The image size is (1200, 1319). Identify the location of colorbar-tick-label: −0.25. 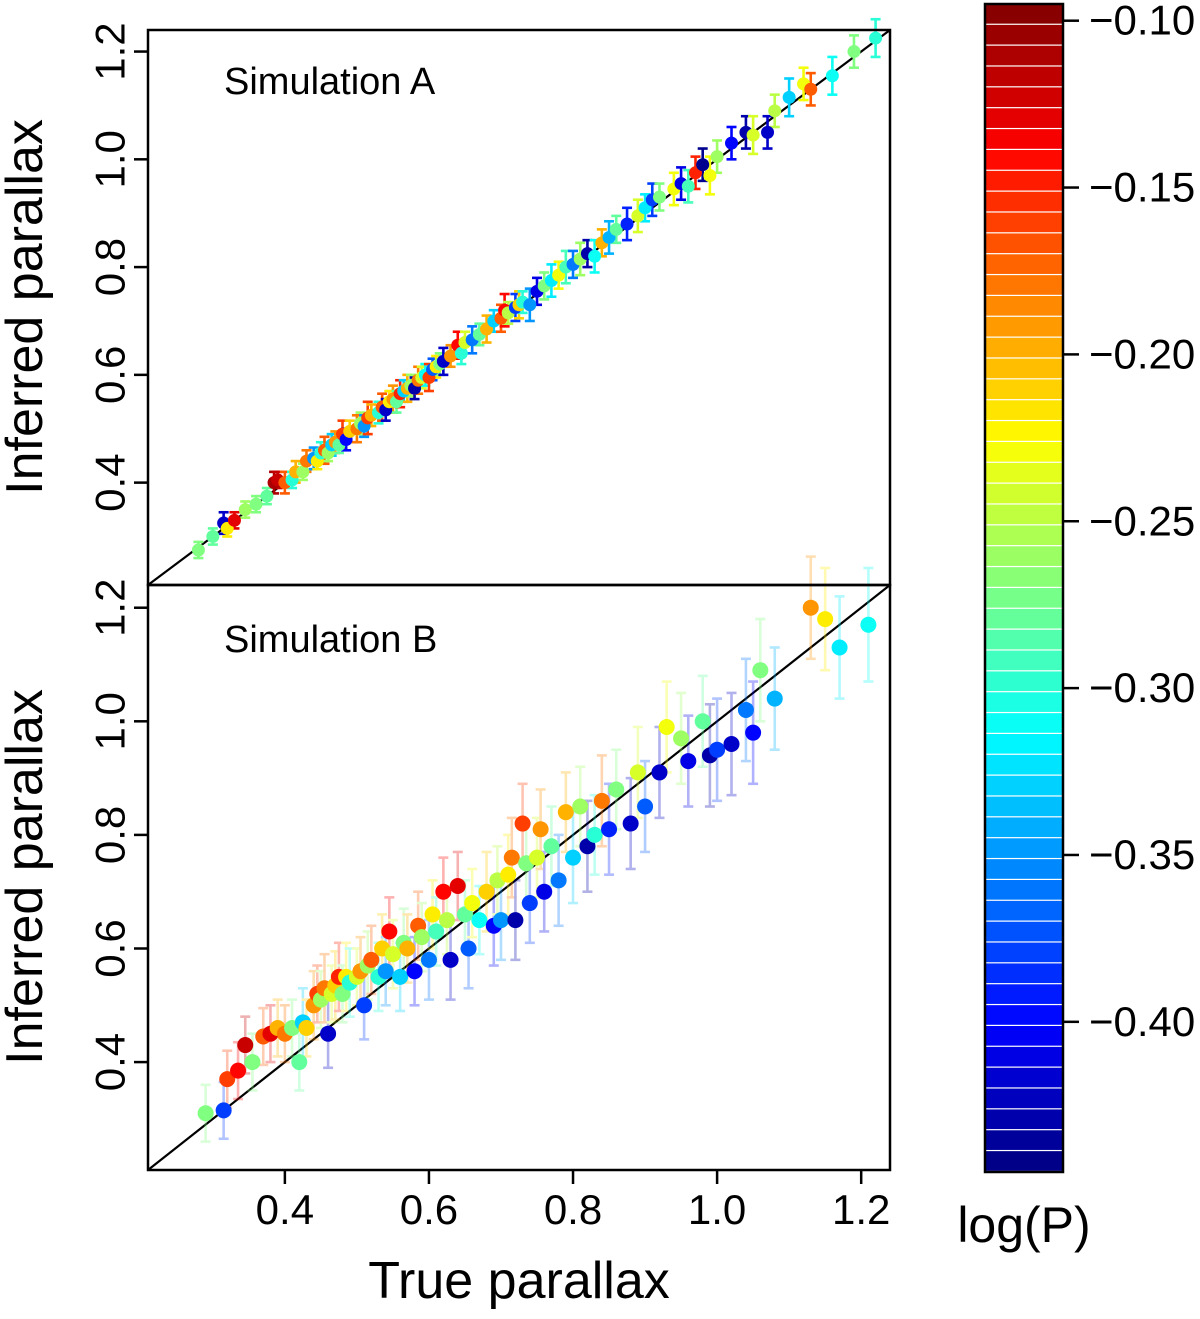
(1142, 520).